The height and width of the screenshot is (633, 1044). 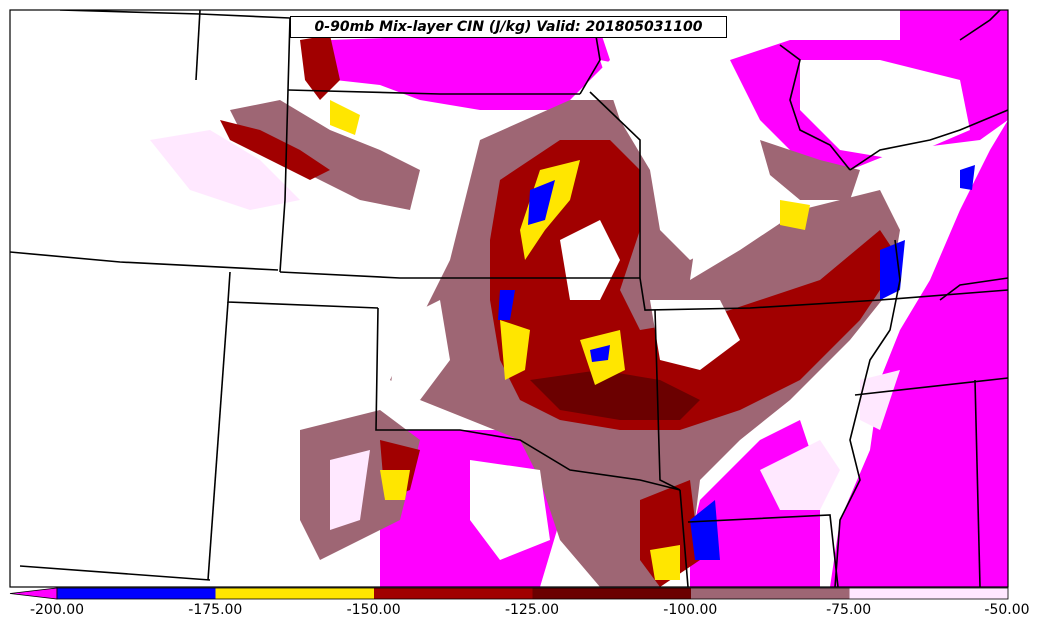 What do you see at coordinates (373, 610) in the screenshot?
I see `colorbar-tick-label: -150.00` at bounding box center [373, 610].